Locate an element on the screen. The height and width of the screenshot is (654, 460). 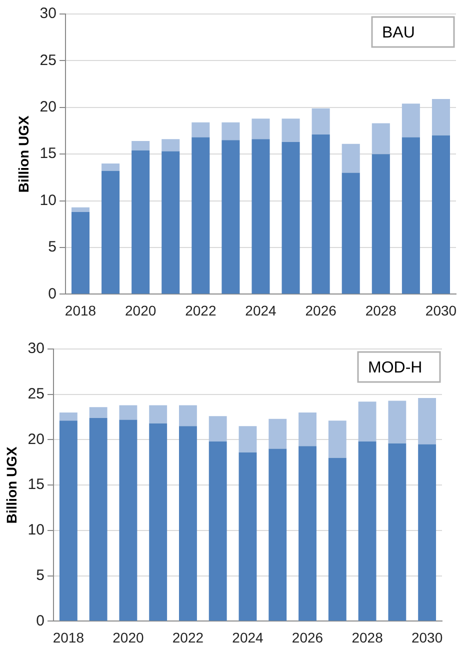
text: MOD-H is located at coordinates (395, 367).